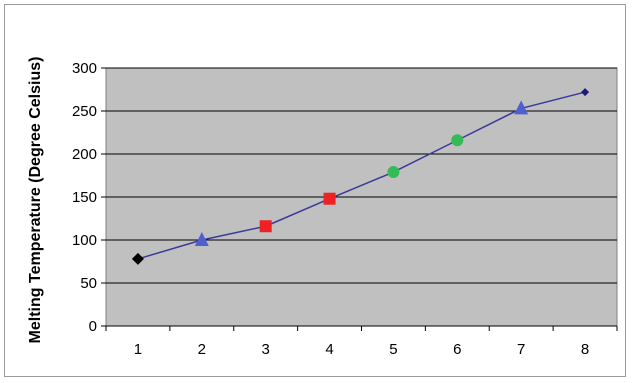 This screenshot has height=383, width=632. What do you see at coordinates (84, 68) in the screenshot?
I see `y-tick-label: 300` at bounding box center [84, 68].